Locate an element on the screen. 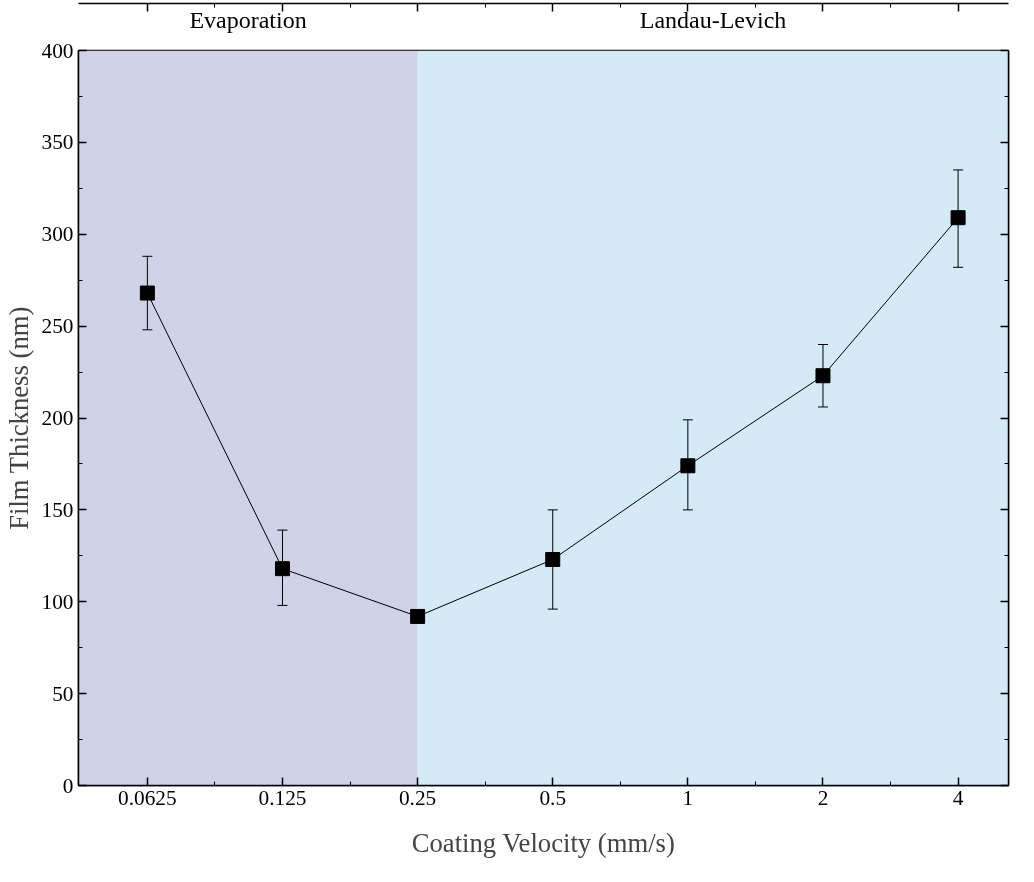 The width and height of the screenshot is (1034, 882). x-tick-label: 4 is located at coordinates (958, 797).